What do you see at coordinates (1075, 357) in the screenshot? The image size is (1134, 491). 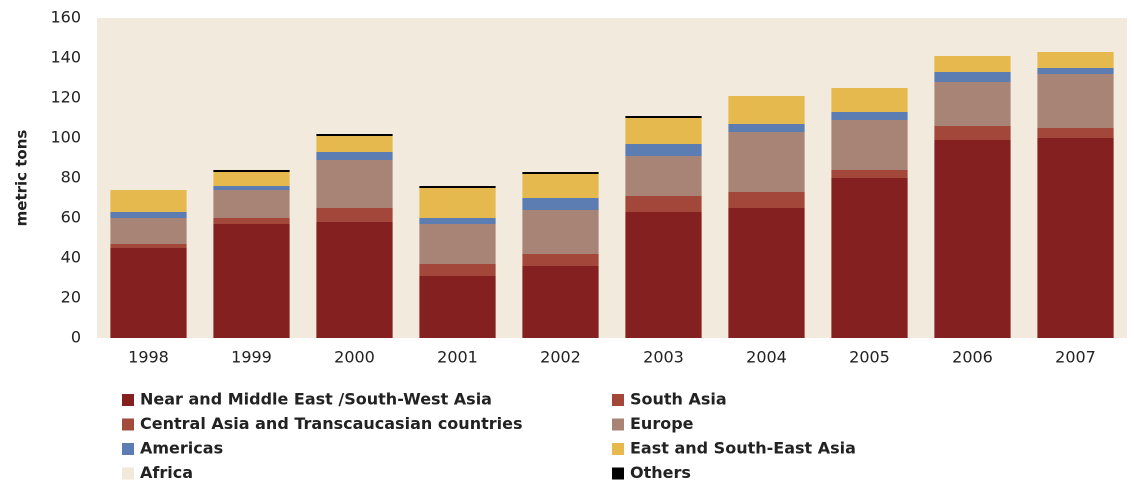 I see `x-tick-label: 2007` at bounding box center [1075, 357].